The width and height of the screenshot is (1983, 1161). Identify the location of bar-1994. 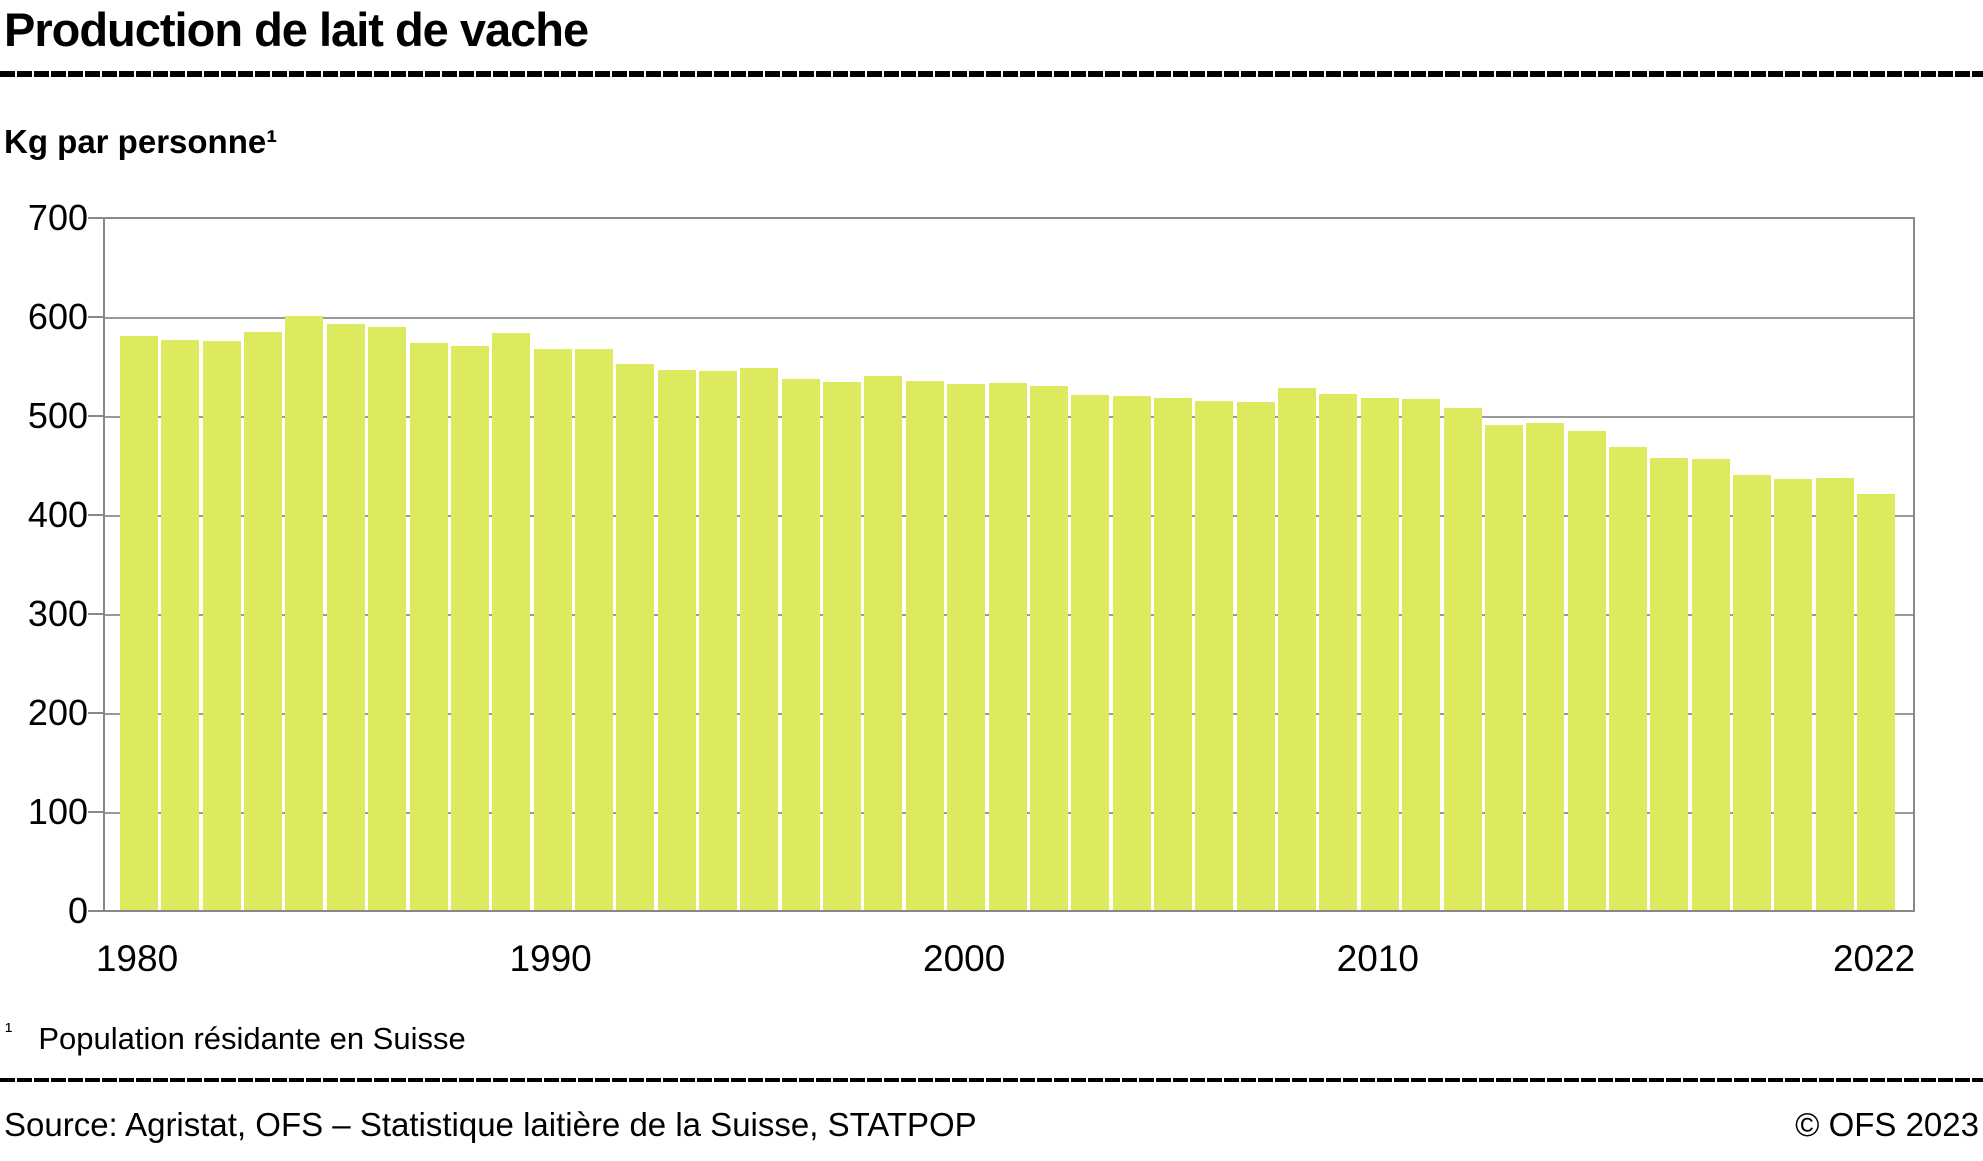
(718, 640).